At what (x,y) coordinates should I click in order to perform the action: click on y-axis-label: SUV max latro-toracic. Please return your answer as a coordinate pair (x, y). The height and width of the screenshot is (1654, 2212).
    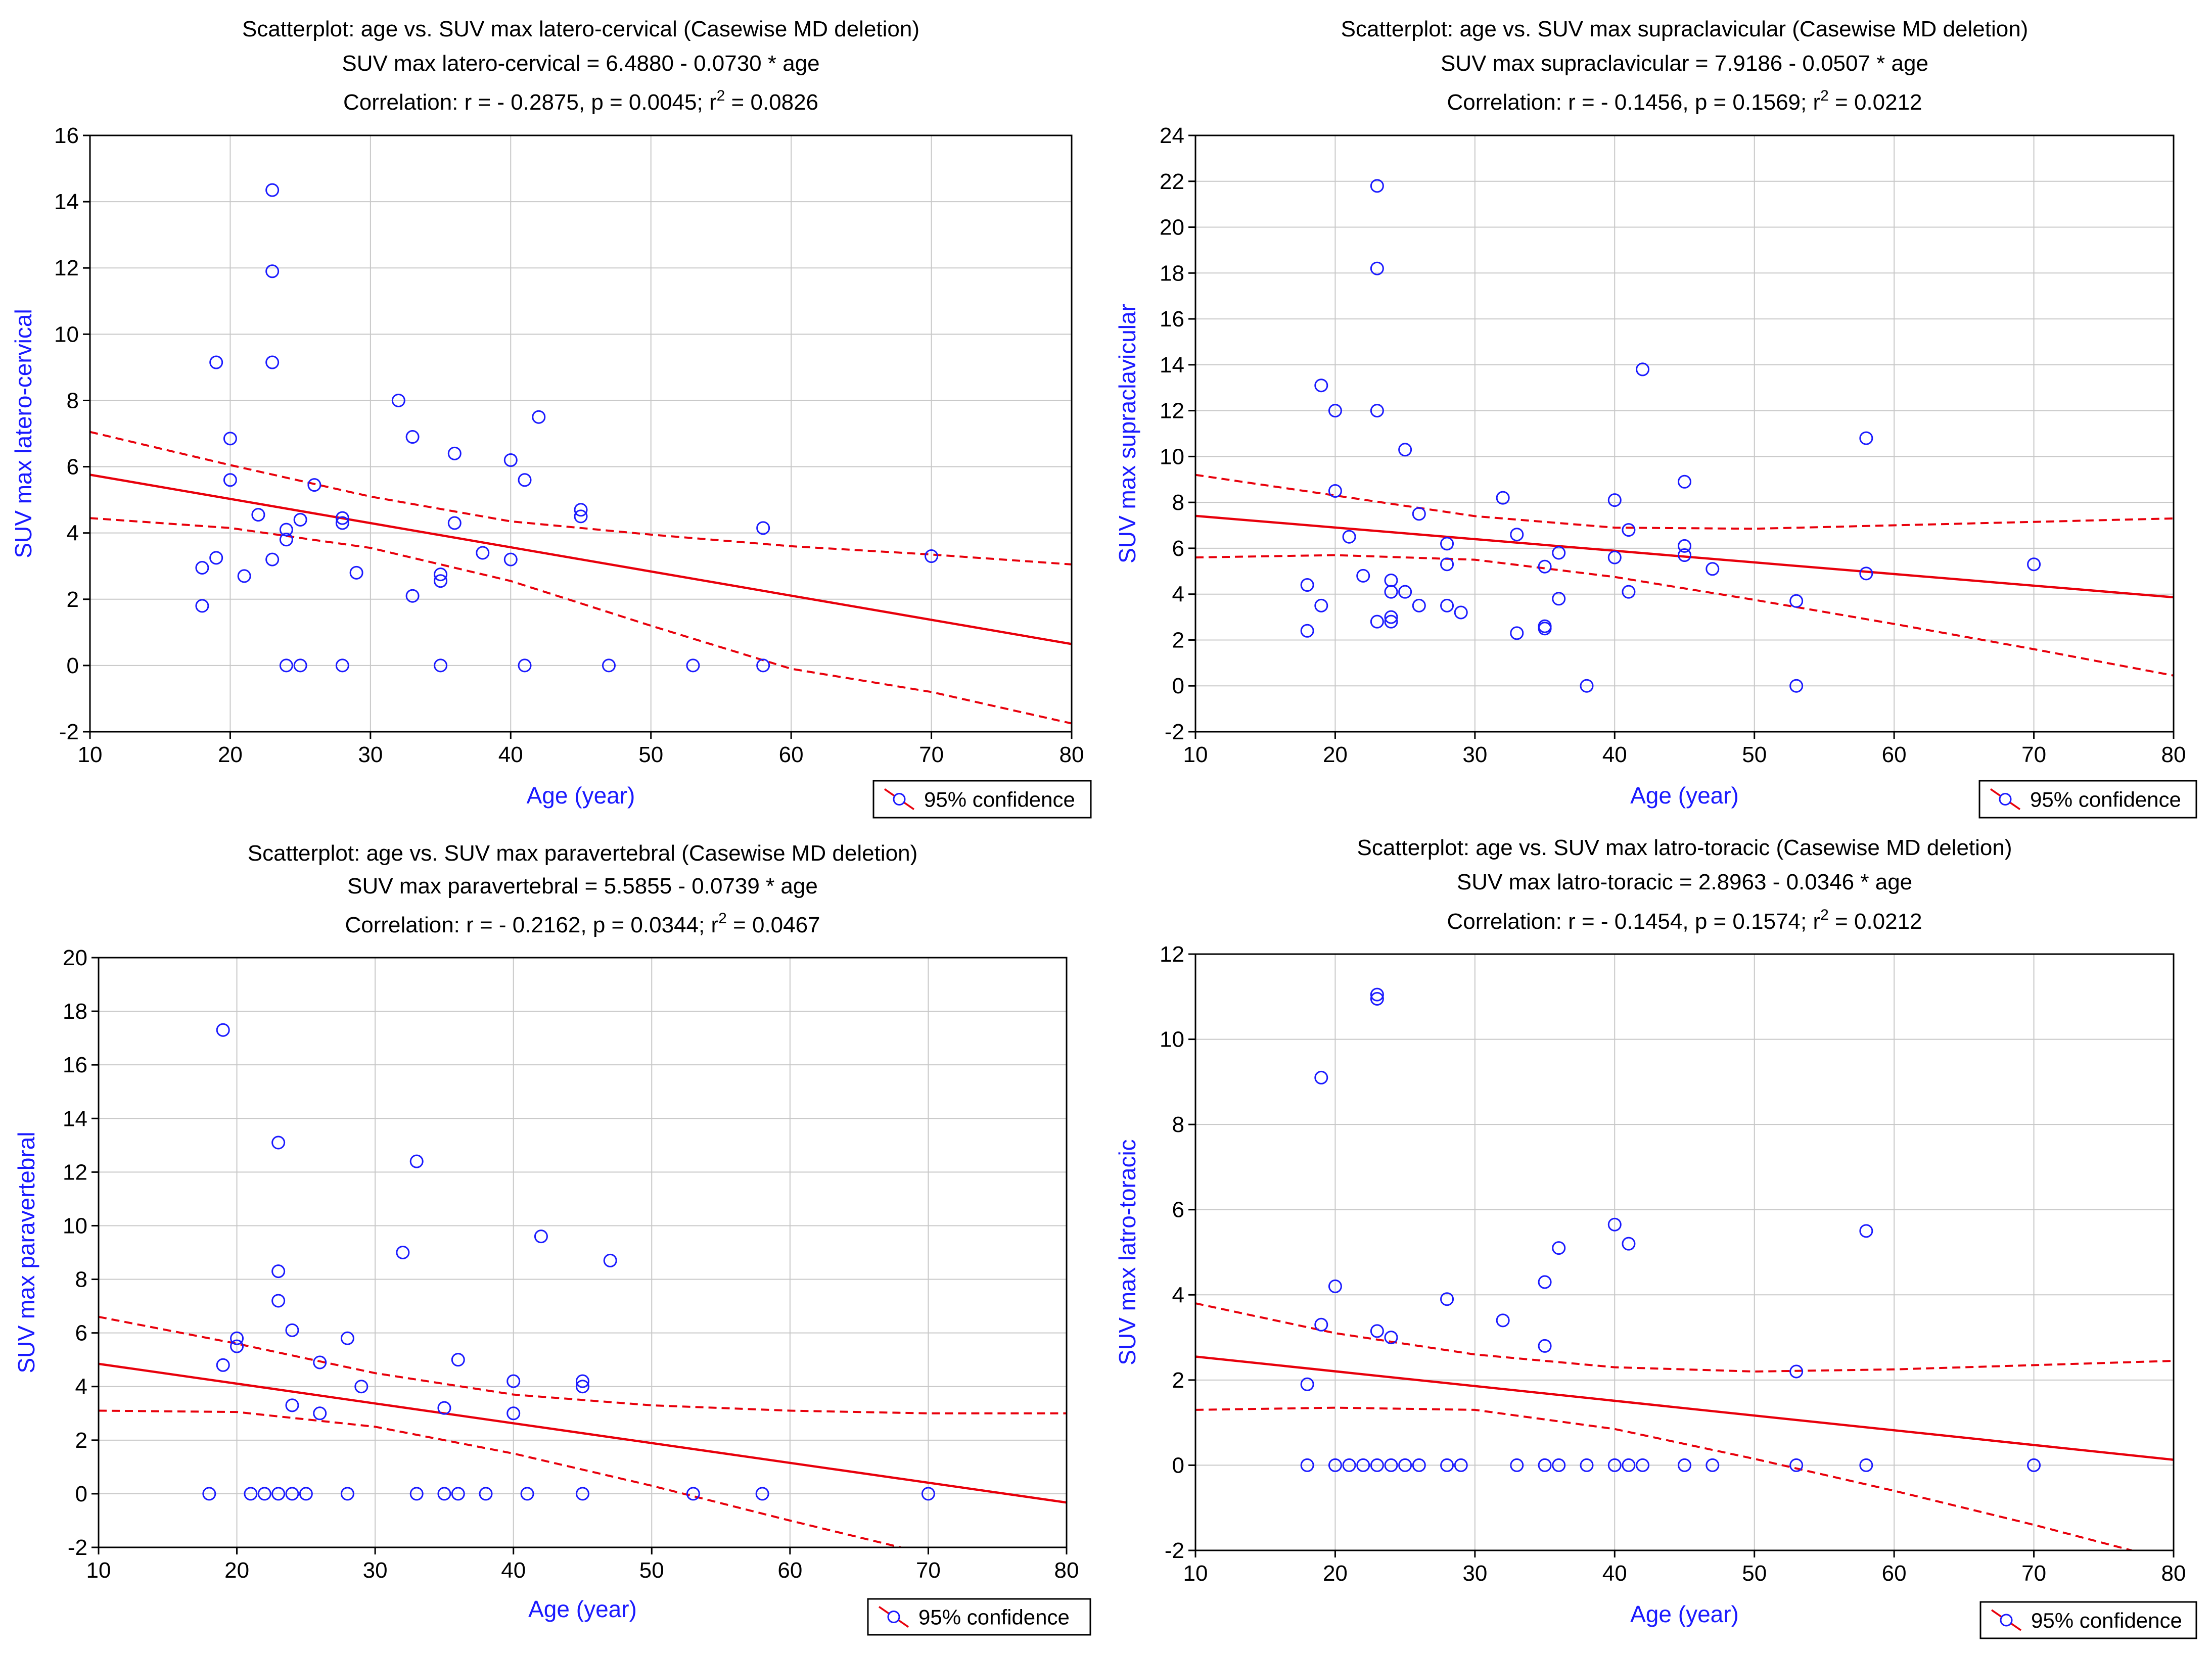
    Looking at the image, I should click on (1127, 1252).